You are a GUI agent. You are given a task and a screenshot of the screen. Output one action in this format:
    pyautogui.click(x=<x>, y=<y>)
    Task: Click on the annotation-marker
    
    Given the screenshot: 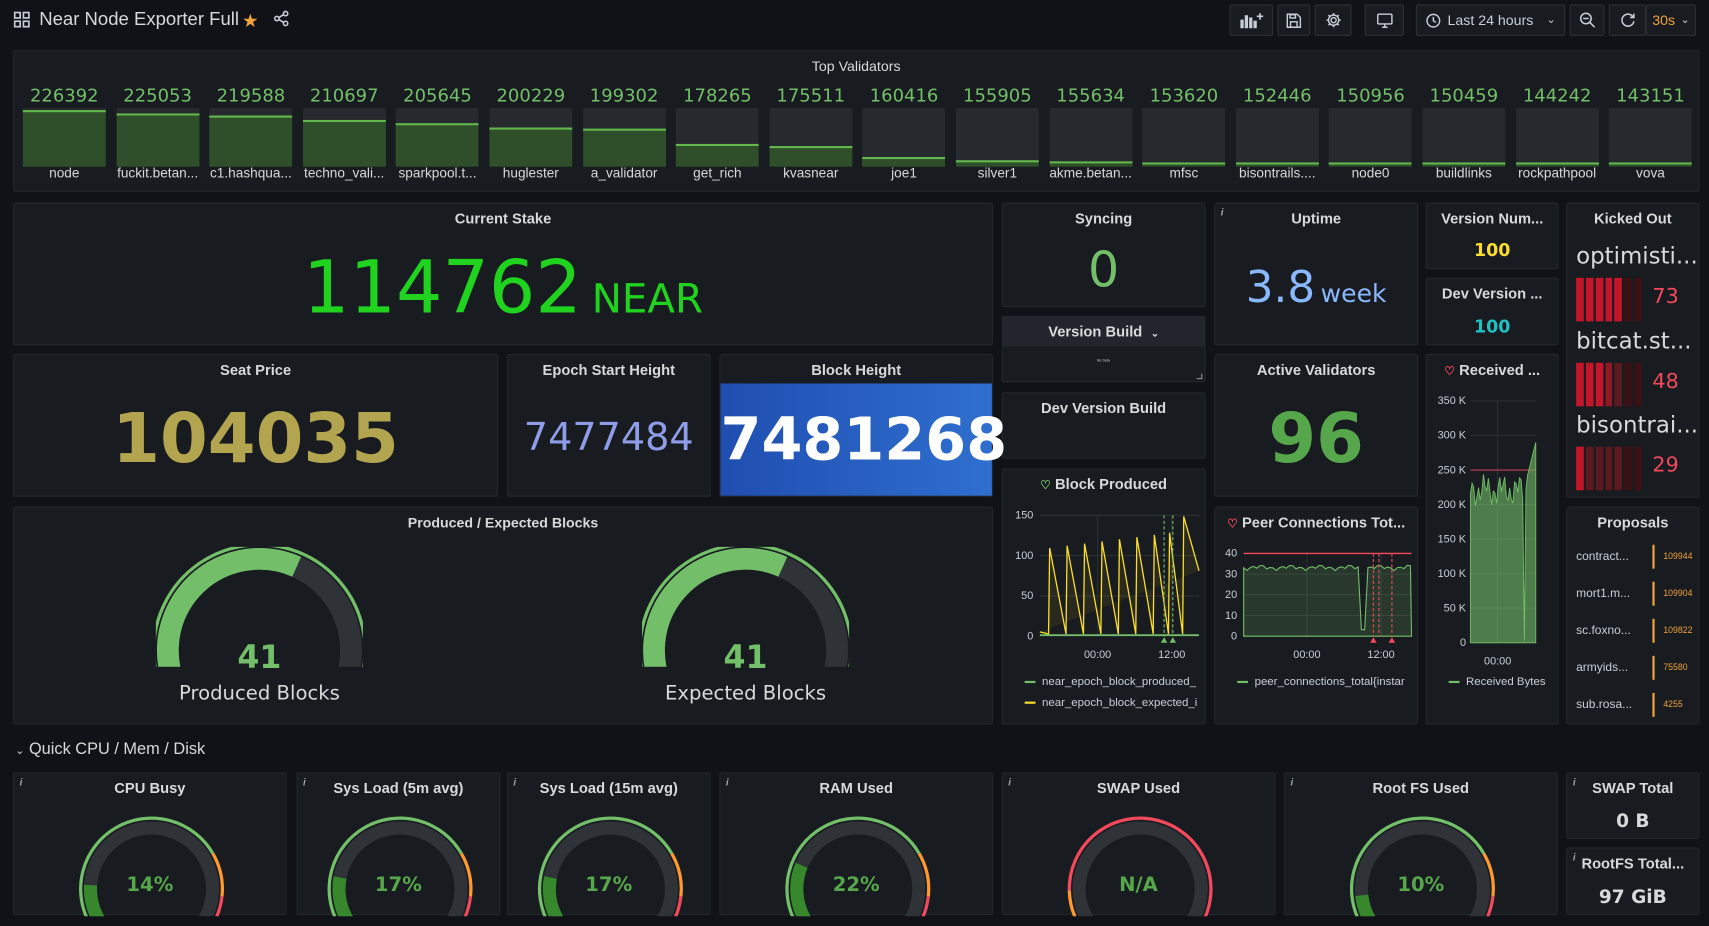 What is the action you would take?
    pyautogui.click(x=1392, y=640)
    